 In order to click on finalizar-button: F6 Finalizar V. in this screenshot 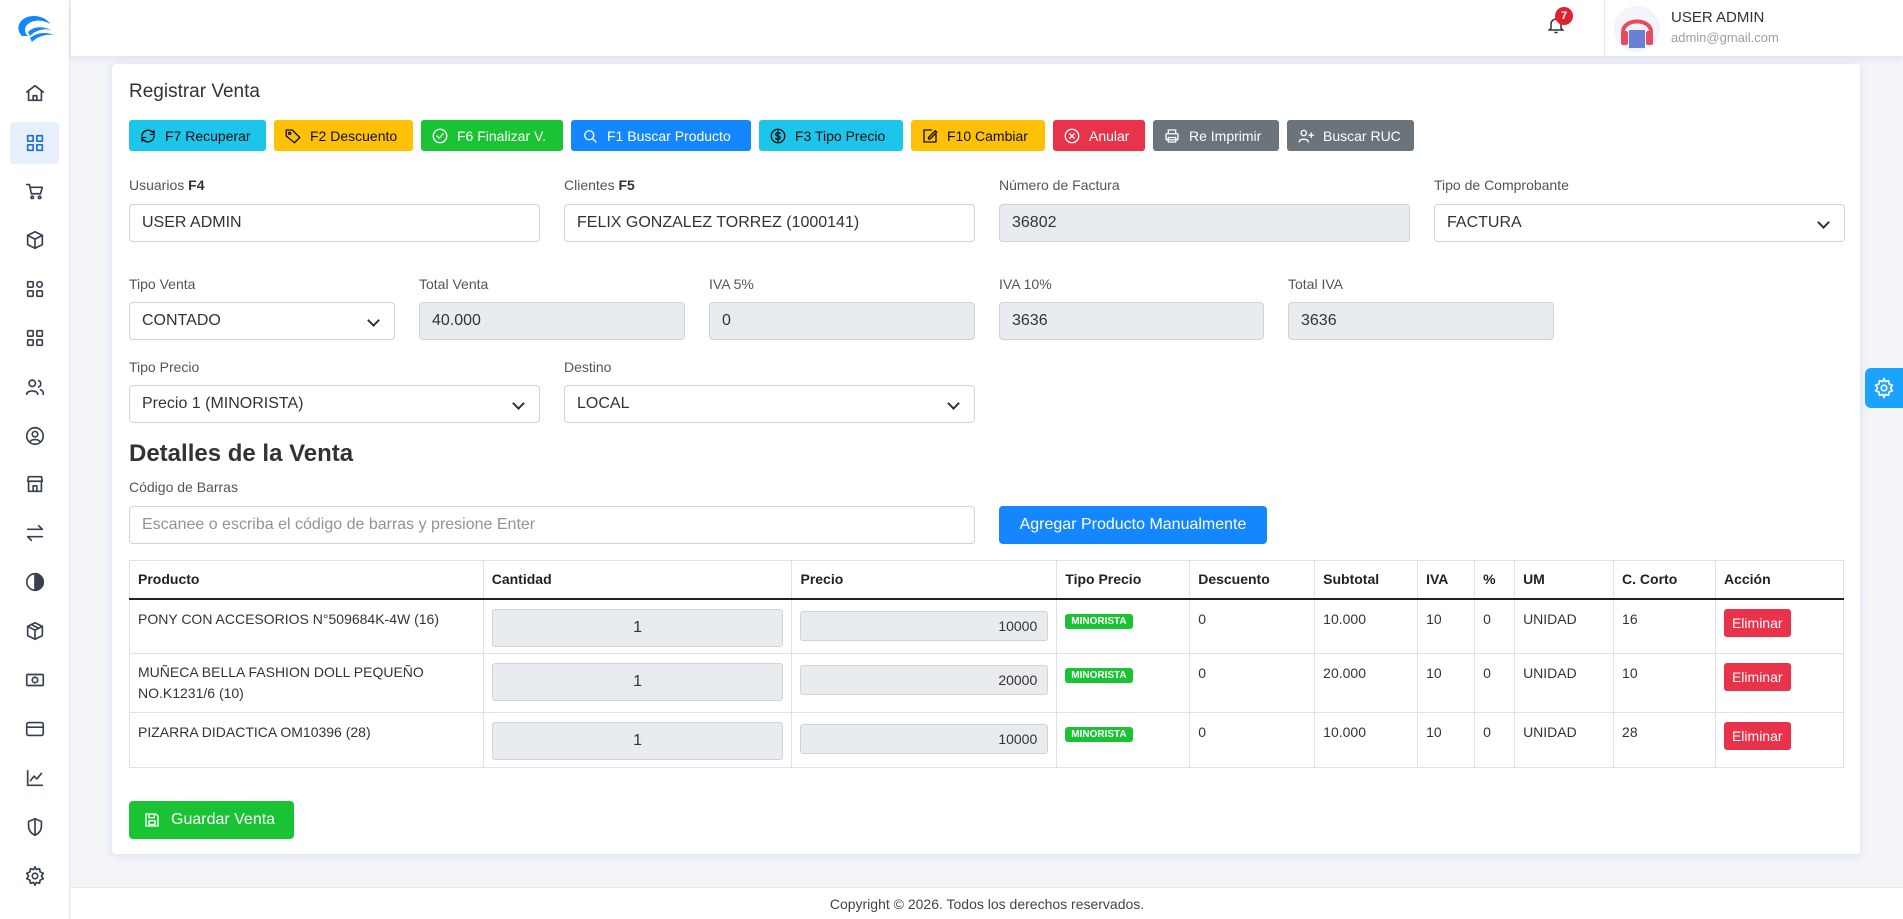, I will do `click(492, 135)`.